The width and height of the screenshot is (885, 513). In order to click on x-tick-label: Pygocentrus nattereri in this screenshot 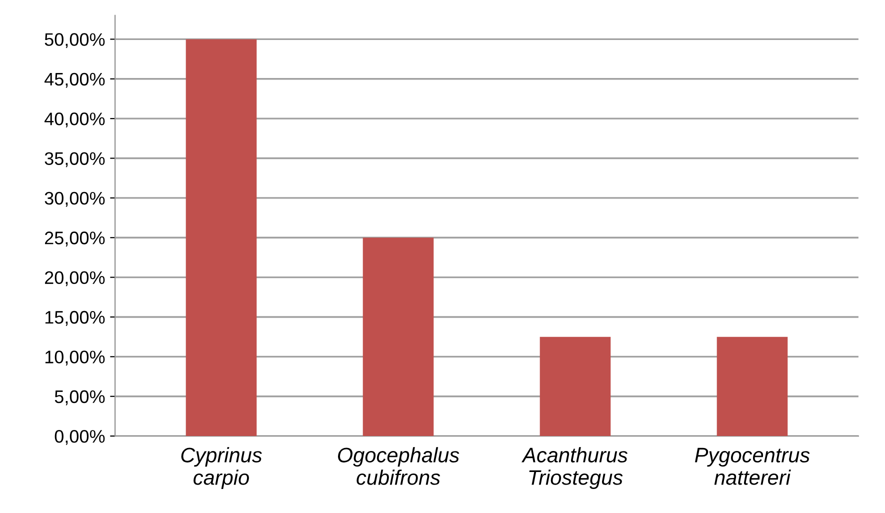, I will do `click(752, 466)`.